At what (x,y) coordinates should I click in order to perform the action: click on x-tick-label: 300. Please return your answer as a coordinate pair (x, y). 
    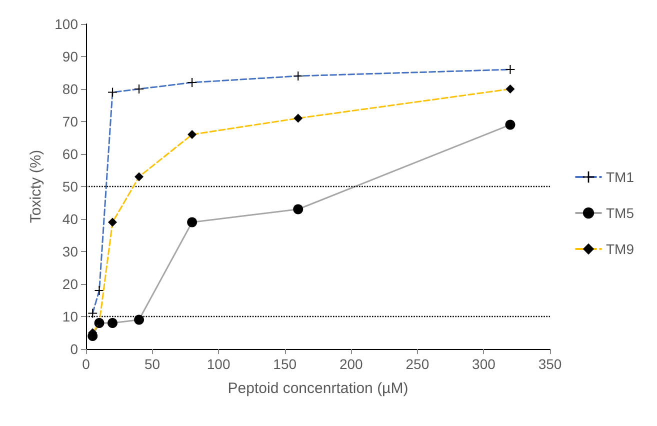
    Looking at the image, I should click on (484, 364).